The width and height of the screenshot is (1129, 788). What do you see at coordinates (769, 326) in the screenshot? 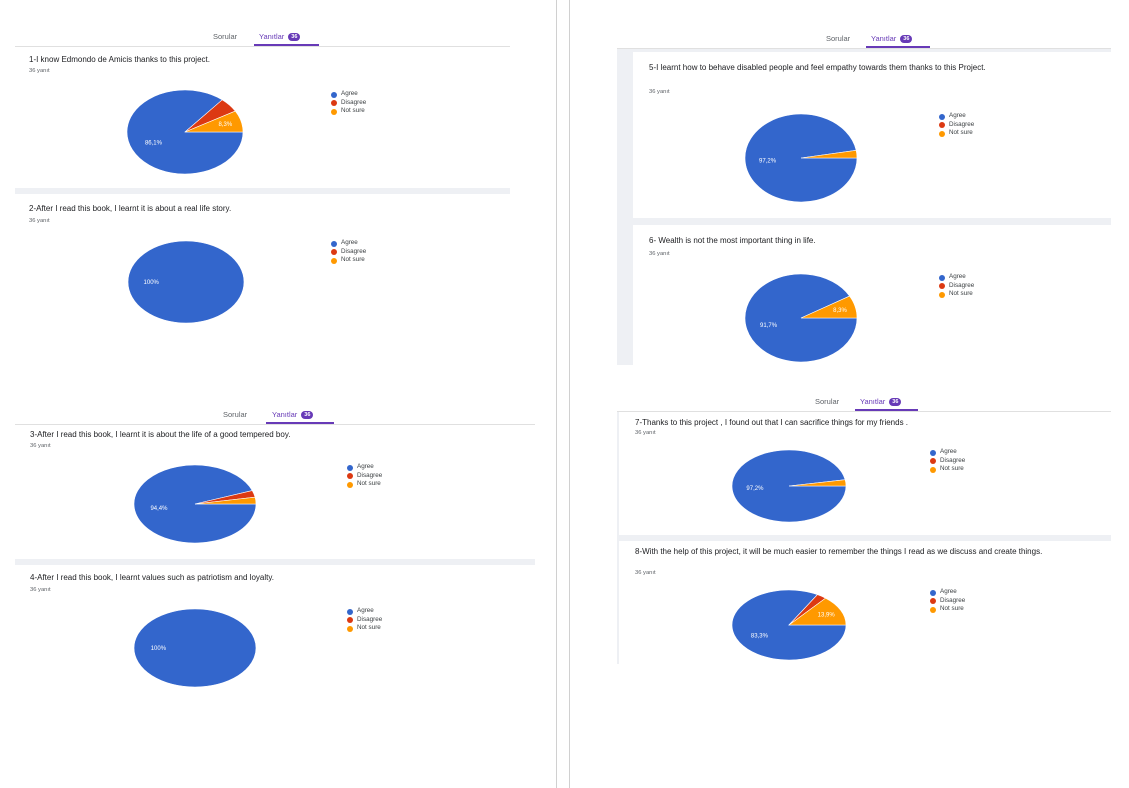
I see `slice-label: 91,7%` at bounding box center [769, 326].